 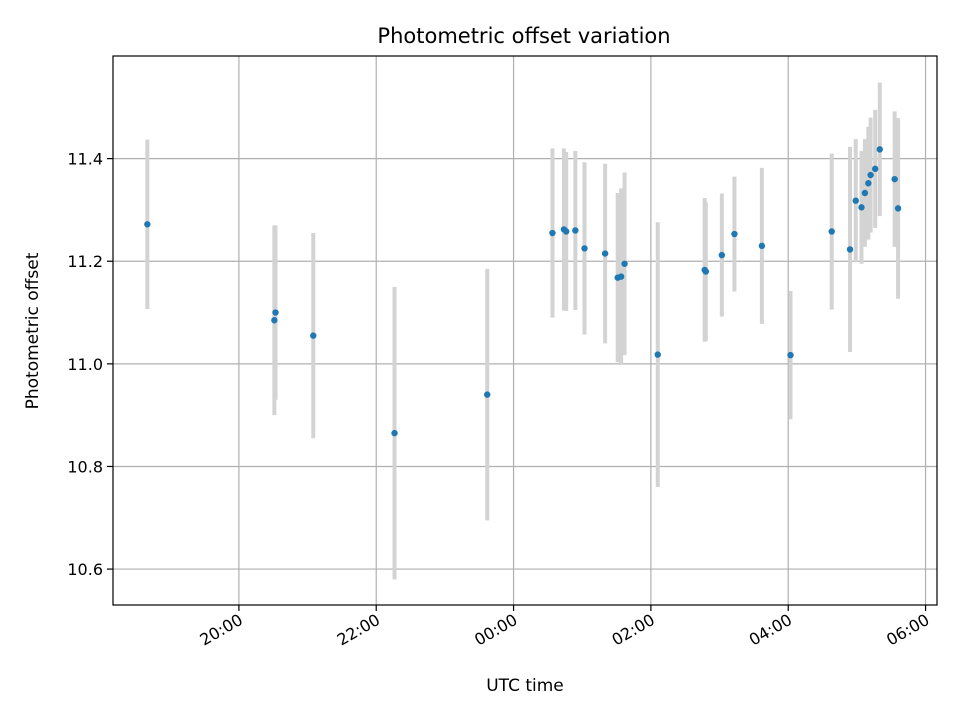 What do you see at coordinates (33, 330) in the screenshot?
I see `y-axis-label: Photometric offset` at bounding box center [33, 330].